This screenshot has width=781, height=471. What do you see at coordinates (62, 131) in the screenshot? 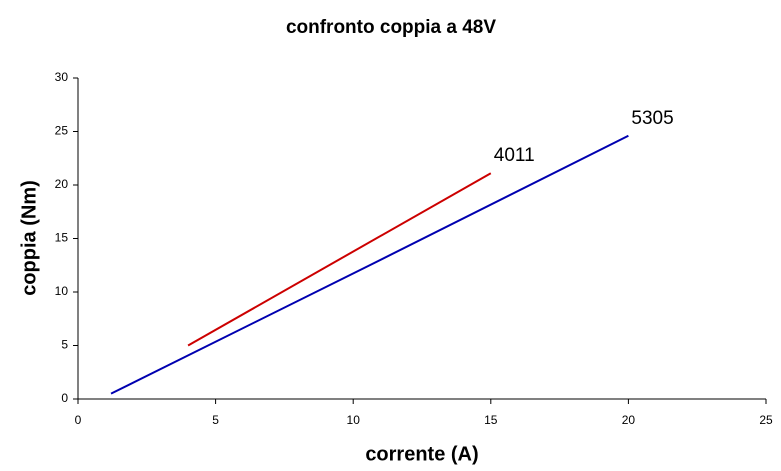
I see `y-tick-label: 25` at bounding box center [62, 131].